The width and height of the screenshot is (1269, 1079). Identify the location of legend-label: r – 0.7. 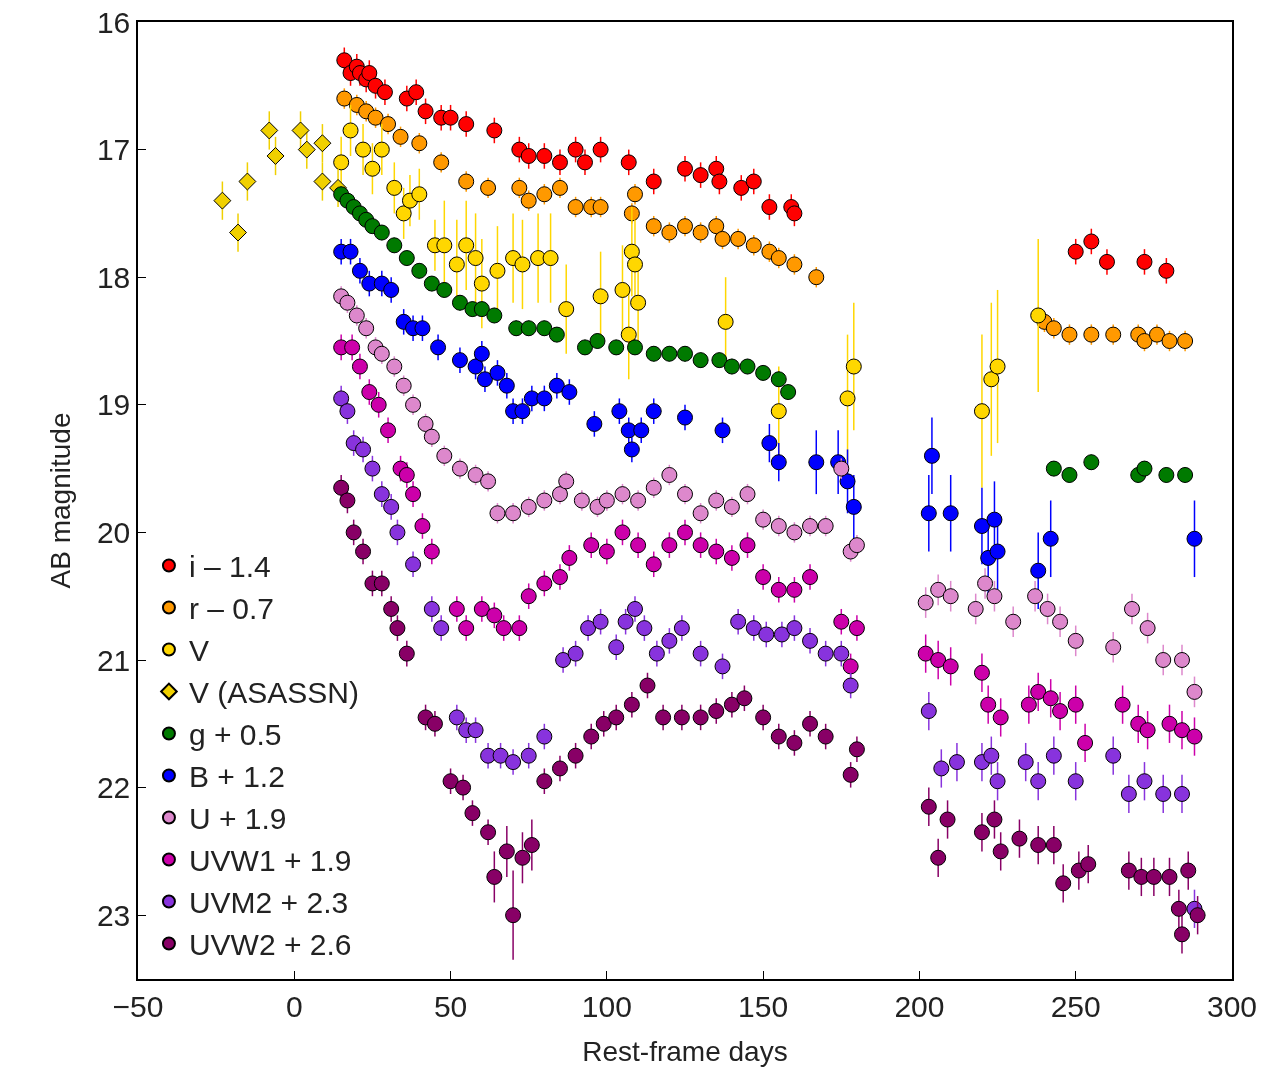
(231, 609).